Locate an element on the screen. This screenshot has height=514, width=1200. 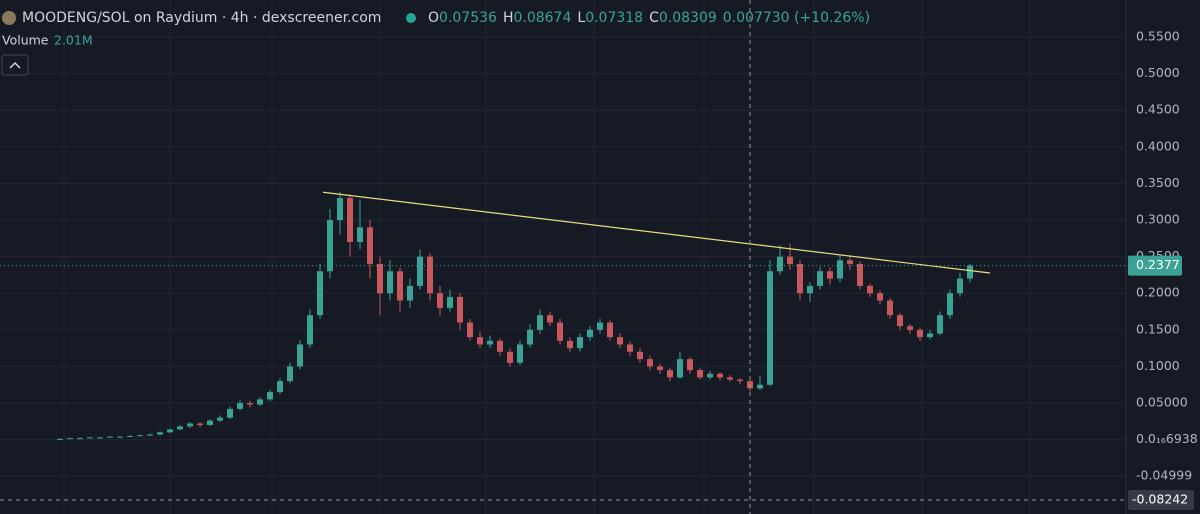
crosshair-label: -0.08242 is located at coordinates (1160, 498).